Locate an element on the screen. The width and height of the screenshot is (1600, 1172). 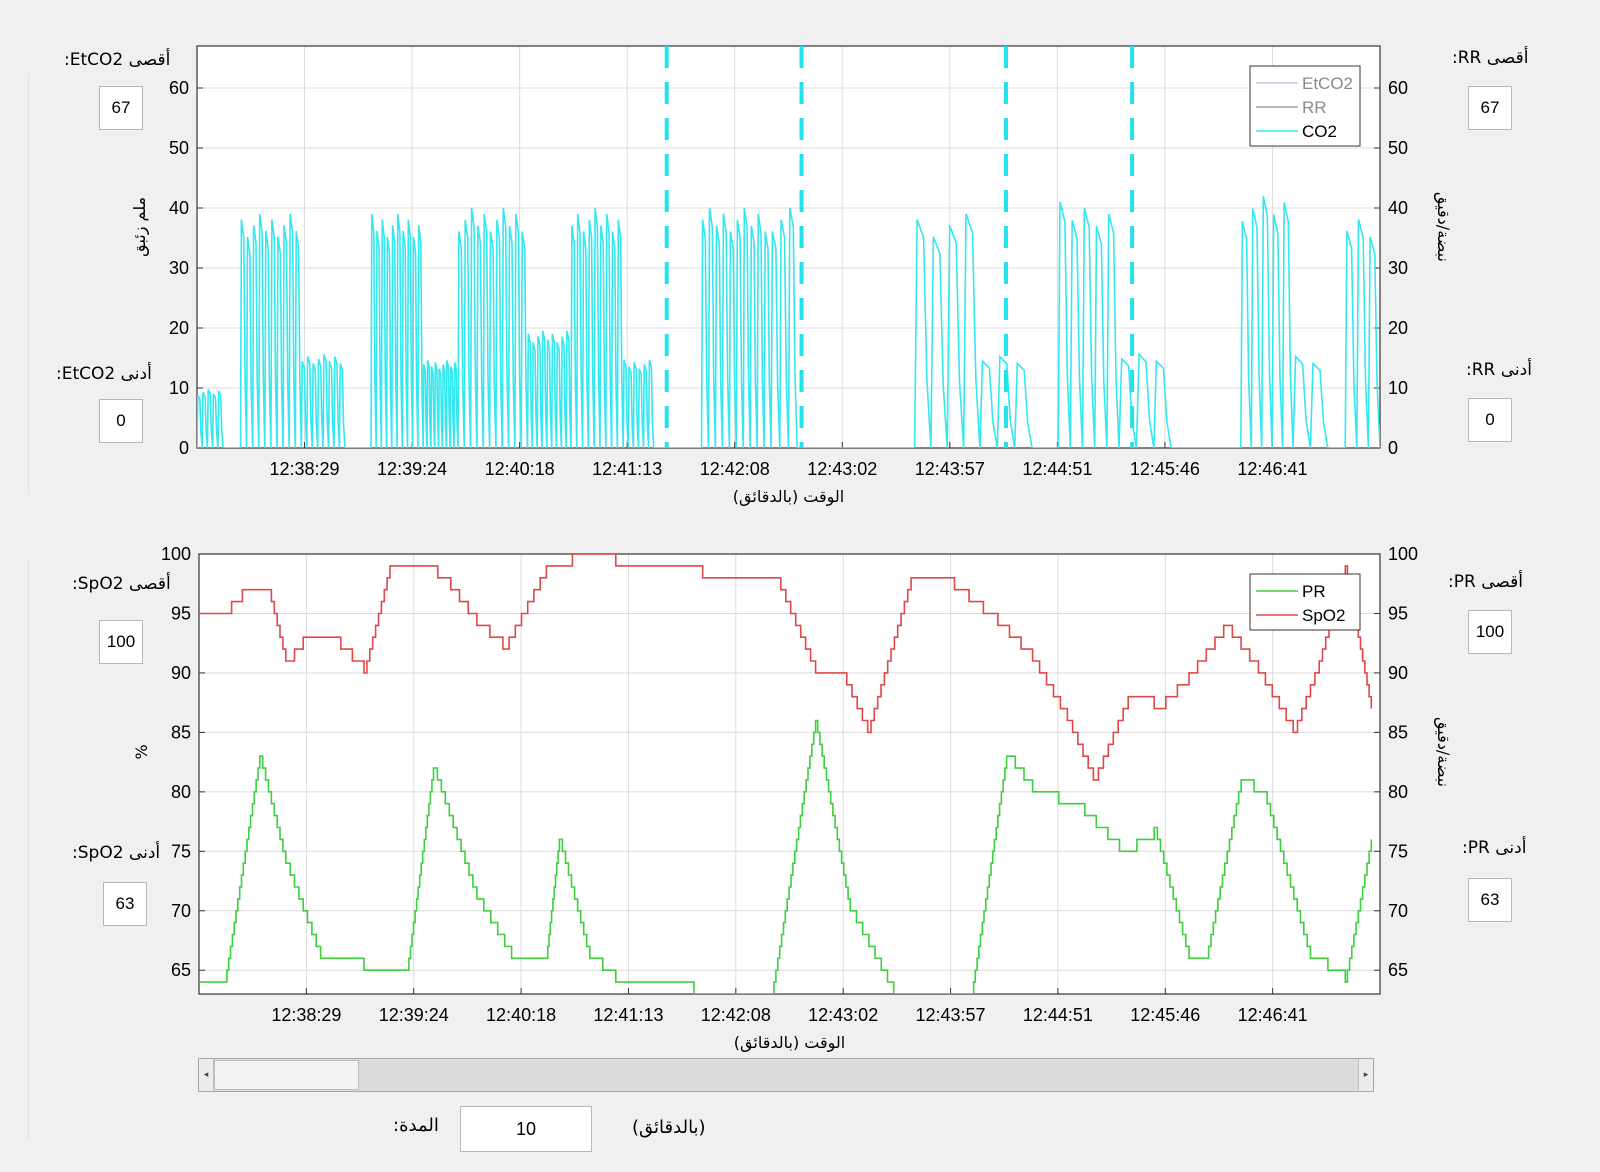
y-tick-label-right: 30 is located at coordinates (1398, 268).